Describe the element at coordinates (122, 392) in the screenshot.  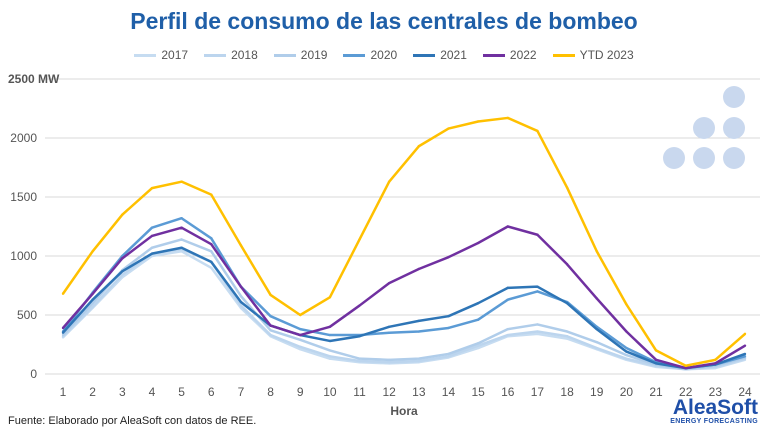
I see `x-tick-label: 3` at that location.